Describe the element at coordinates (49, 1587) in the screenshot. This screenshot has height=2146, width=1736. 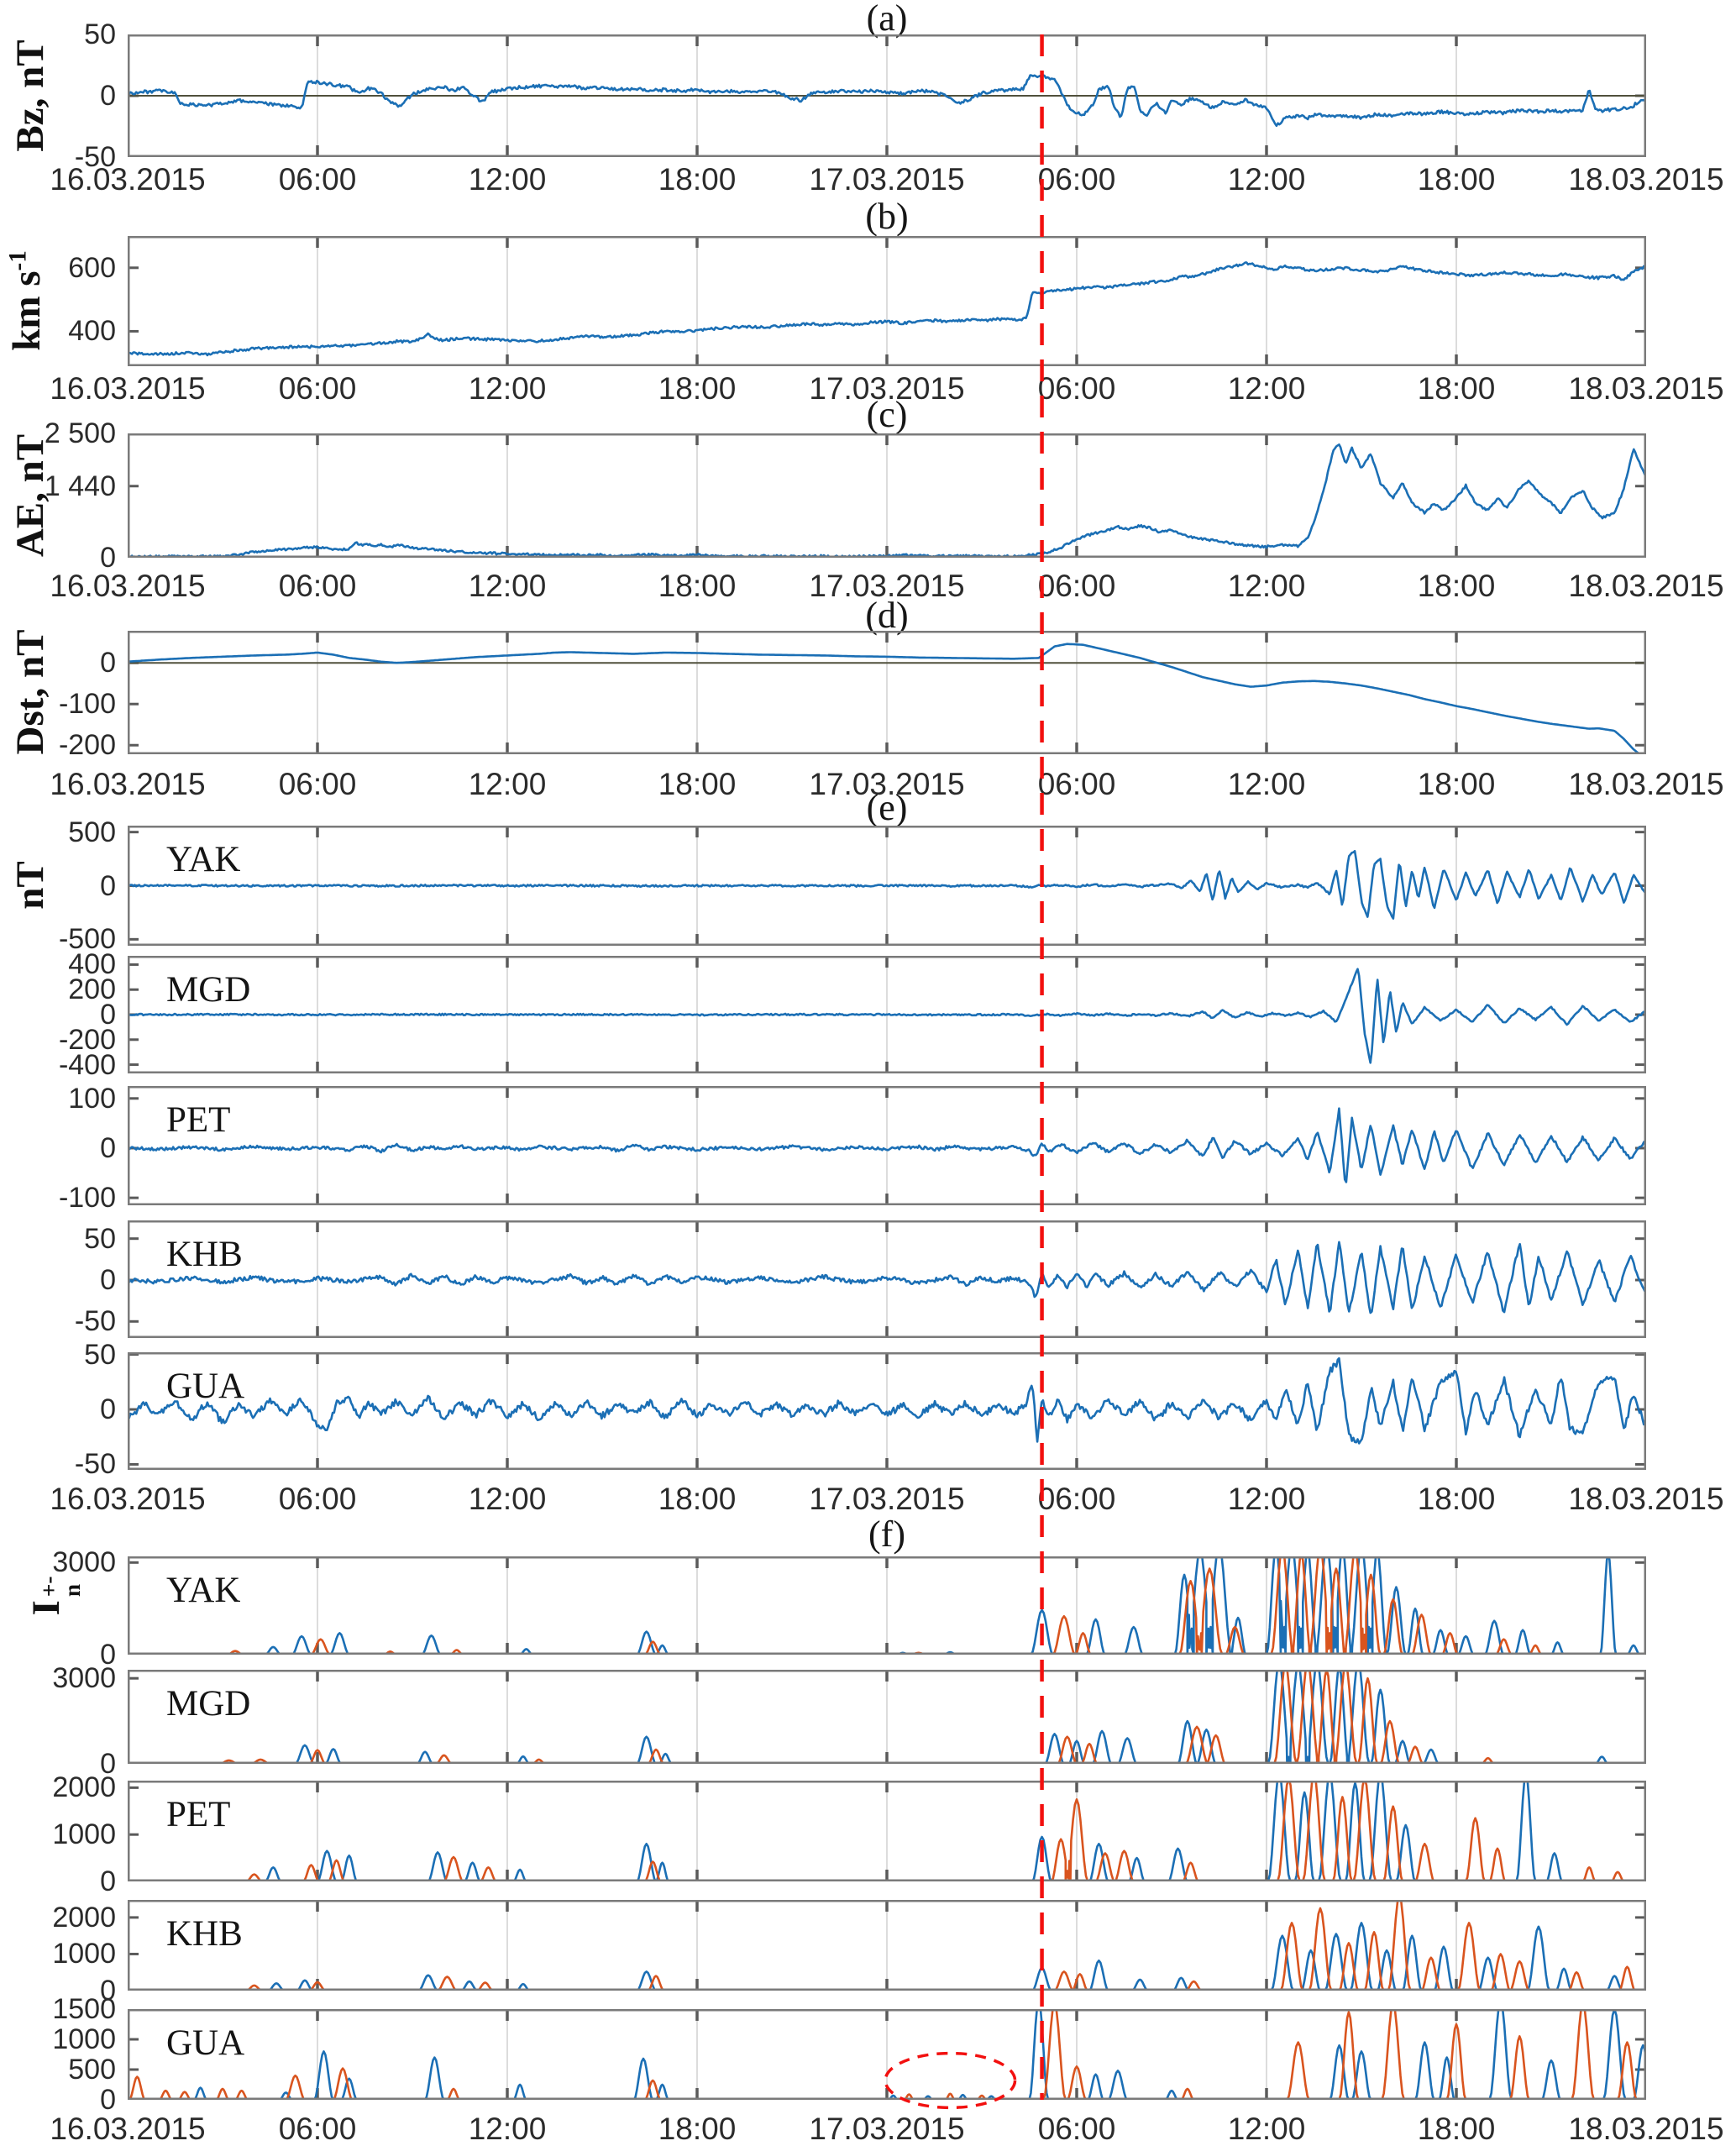
I see `in-index-superscript: +-` at that location.